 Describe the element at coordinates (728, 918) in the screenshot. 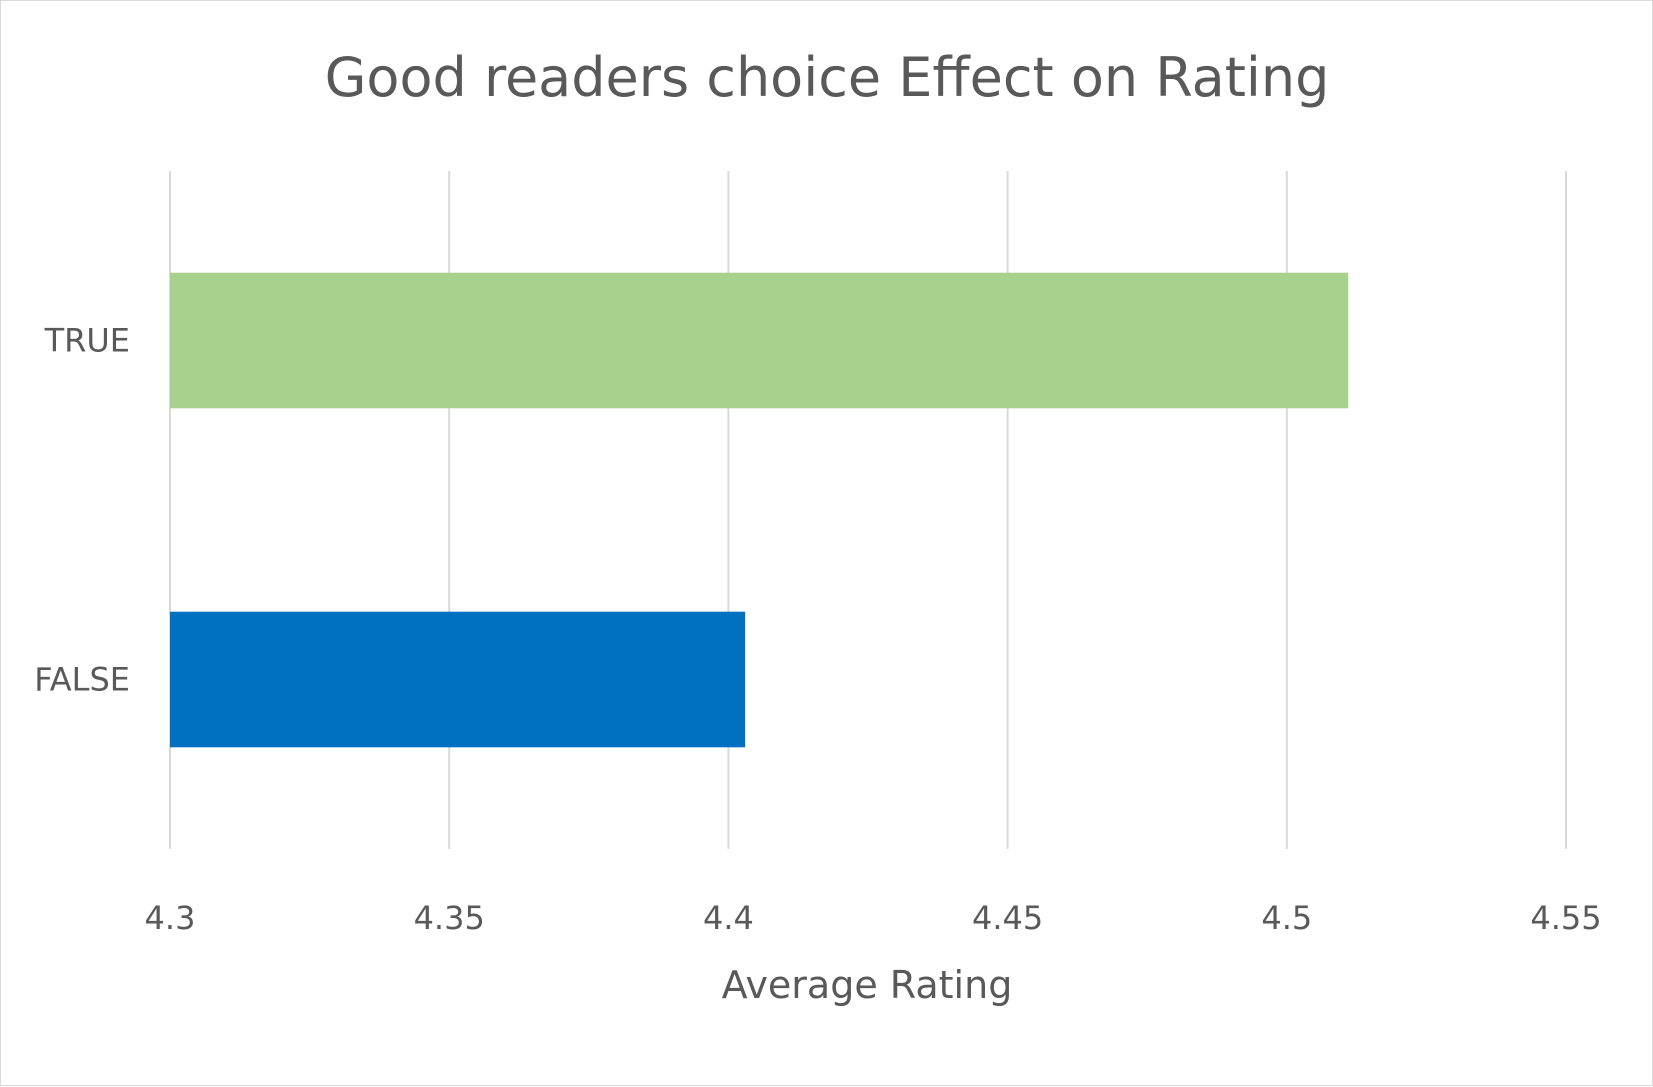

I see `x-tick-label: 4.4` at that location.